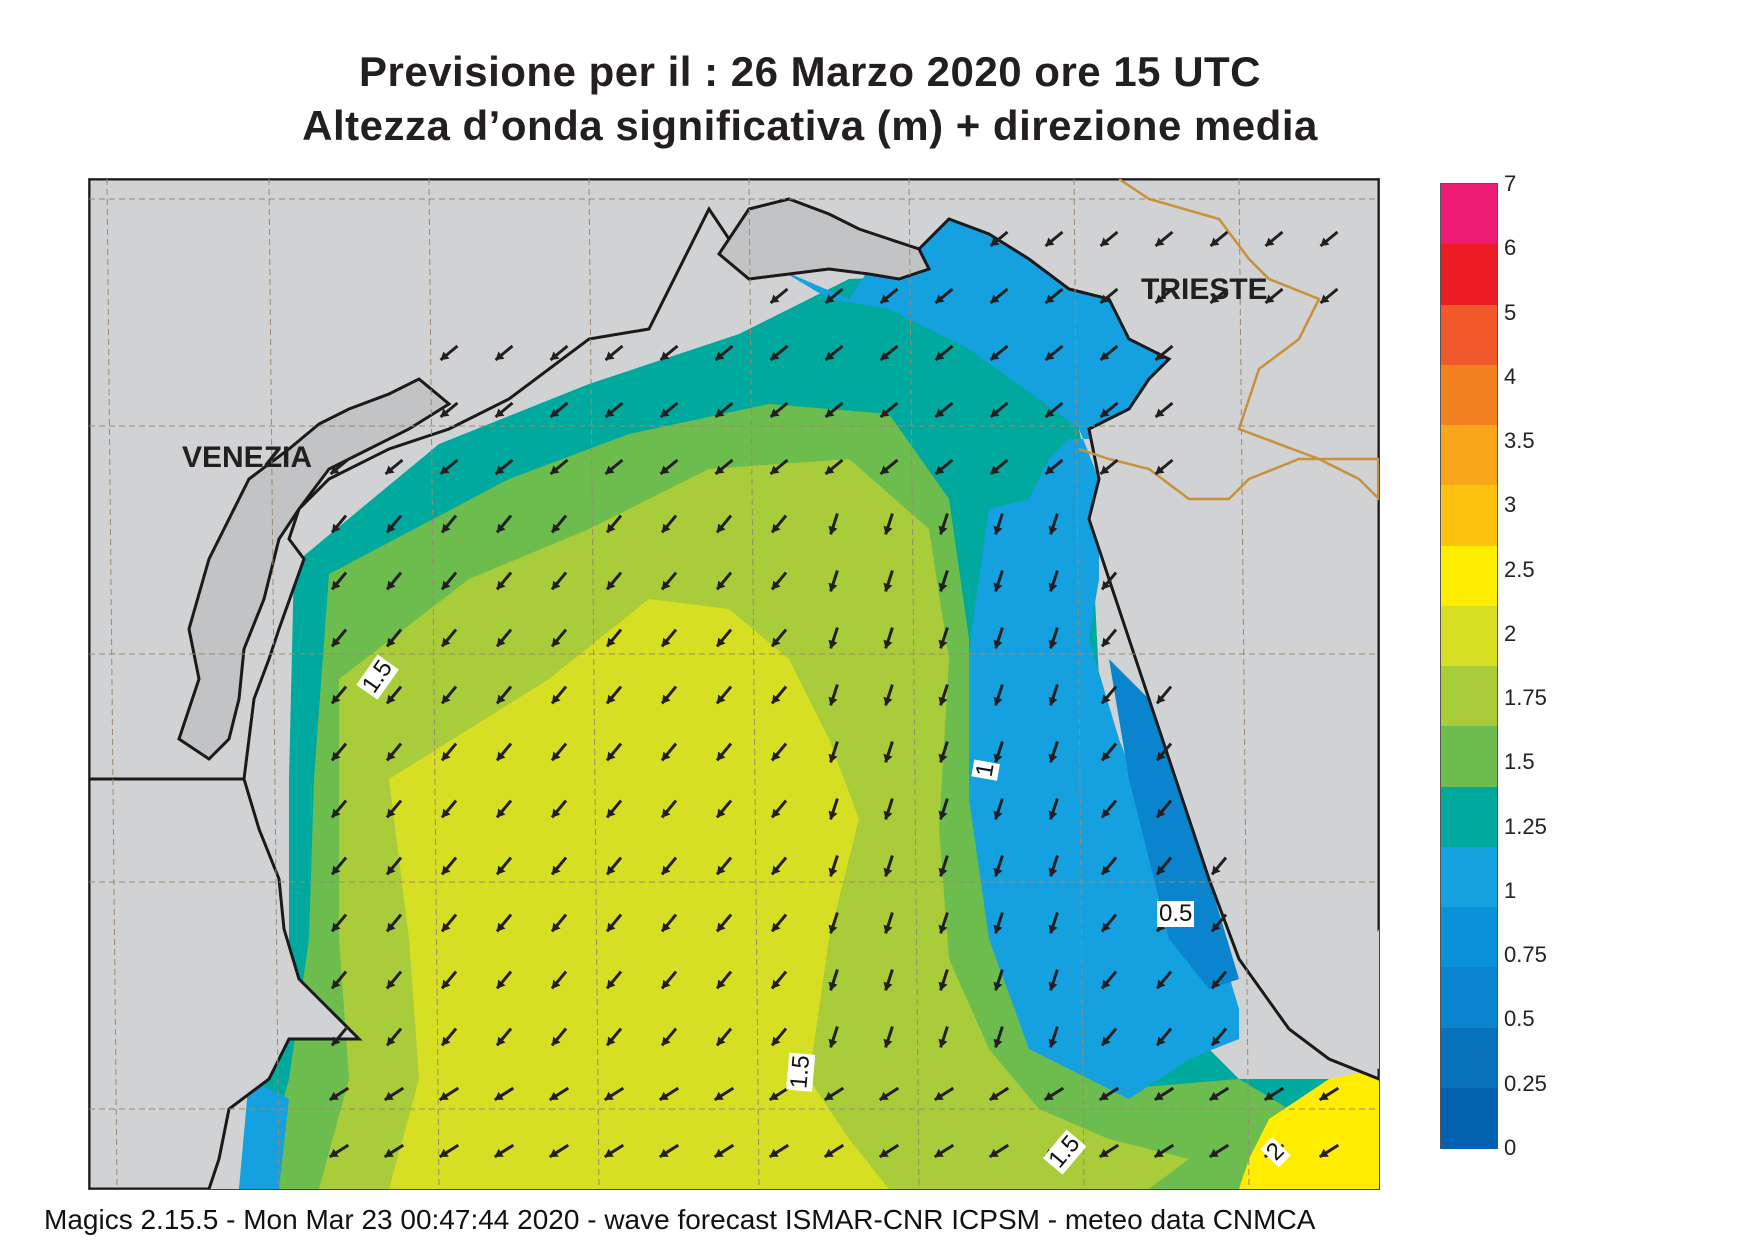 The height and width of the screenshot is (1242, 1755). What do you see at coordinates (1510, 505) in the screenshot?
I see `legend-label: 3` at bounding box center [1510, 505].